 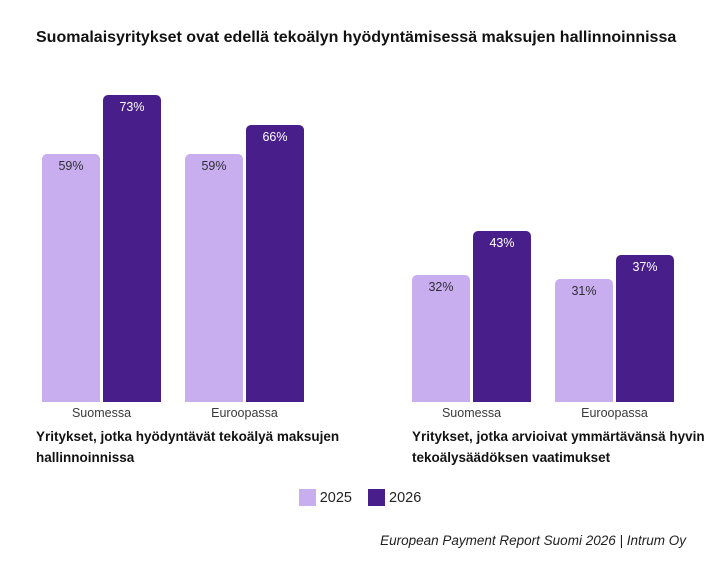 What do you see at coordinates (405, 497) in the screenshot?
I see `legend-label-2026: 2026` at bounding box center [405, 497].